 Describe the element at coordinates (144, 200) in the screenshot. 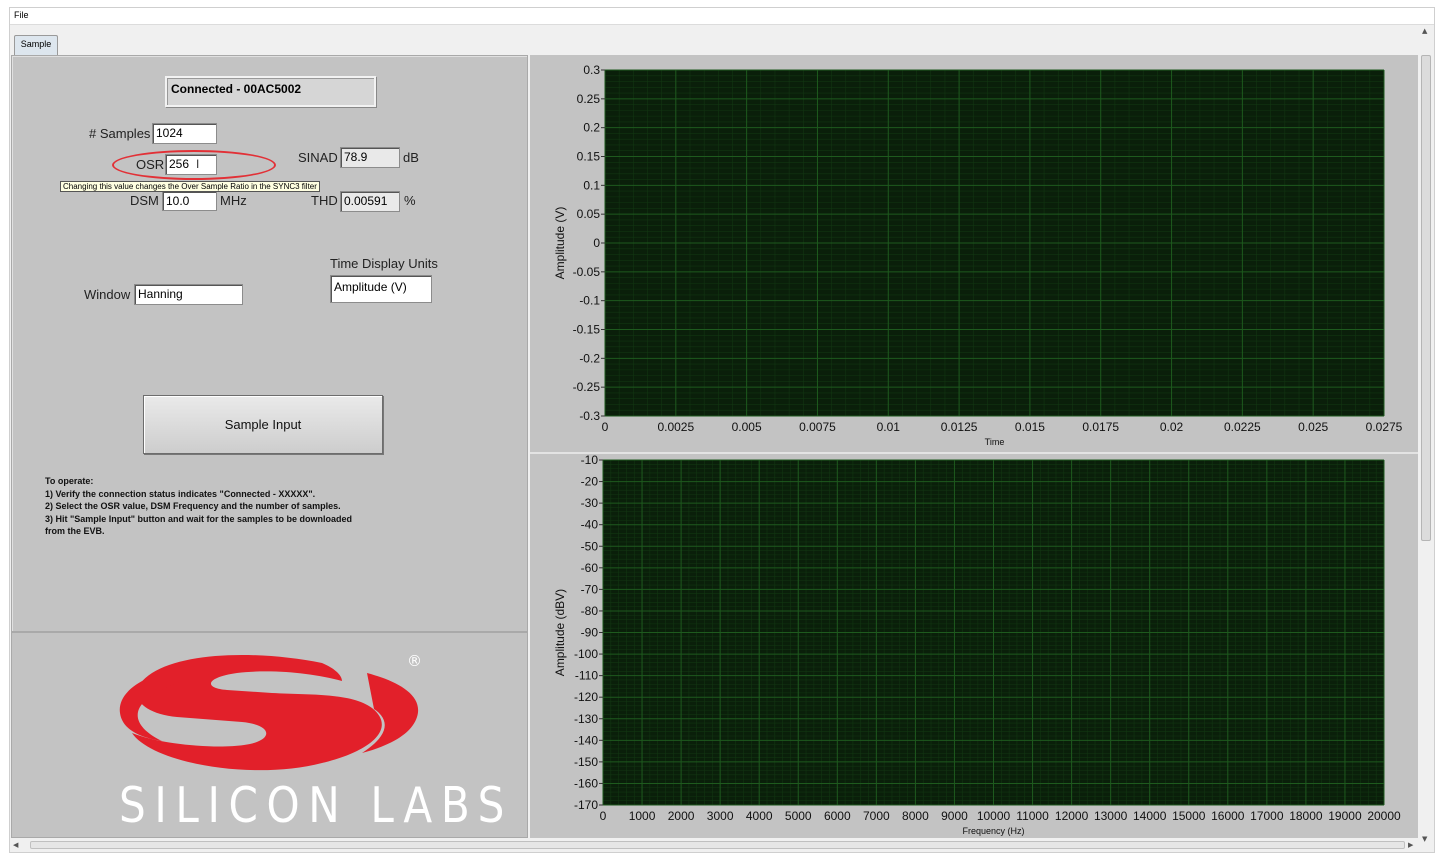

I see `dsm-label: DSM` at that location.